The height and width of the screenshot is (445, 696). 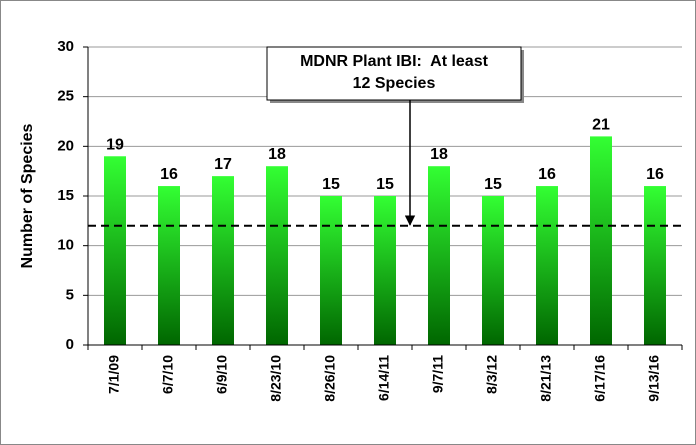 I want to click on annotation-box, so click(x=394, y=73).